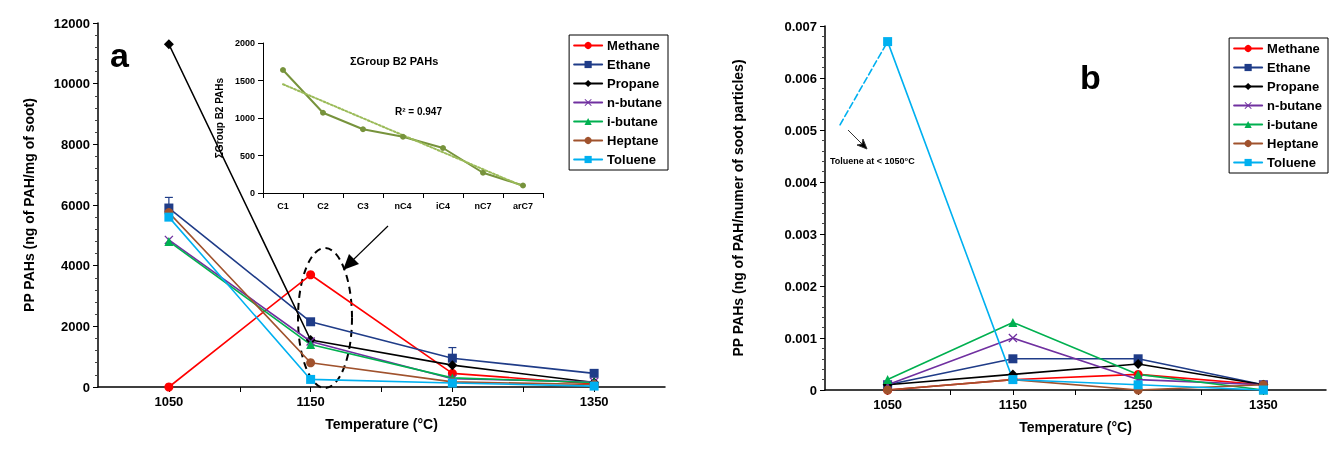 The image size is (1330, 450). I want to click on y-tick-label: 0.005, so click(800, 130).